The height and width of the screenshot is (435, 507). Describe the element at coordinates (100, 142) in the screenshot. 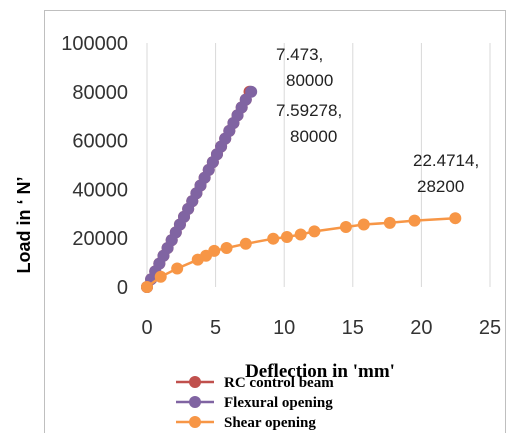

I see `y-tick-label: 60000` at that location.